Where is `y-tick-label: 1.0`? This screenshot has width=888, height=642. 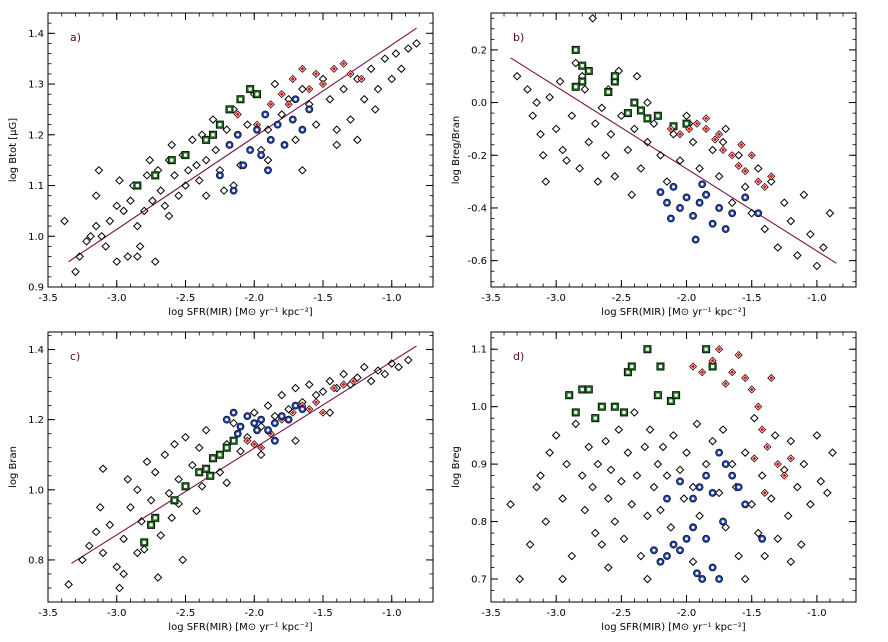
y-tick-label: 1.0 is located at coordinates (479, 407).